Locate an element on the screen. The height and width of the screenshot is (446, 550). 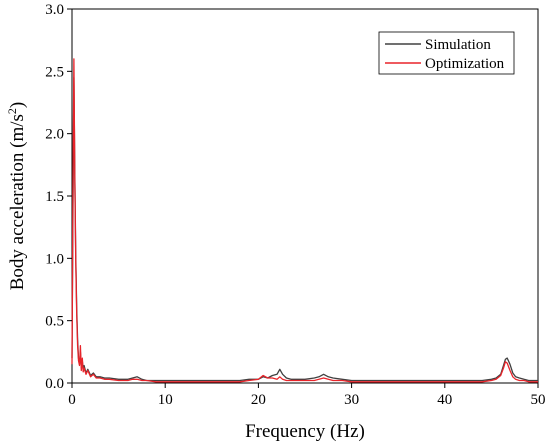
legend-box is located at coordinates (446, 53).